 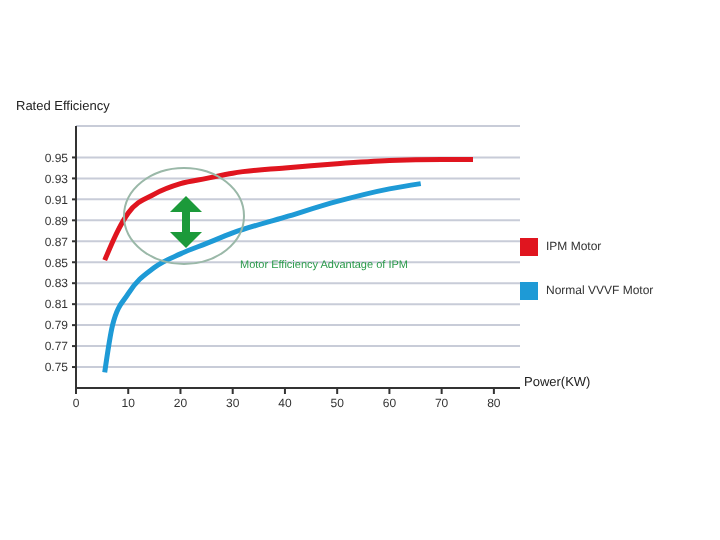 I want to click on line-series, so click(x=289, y=210).